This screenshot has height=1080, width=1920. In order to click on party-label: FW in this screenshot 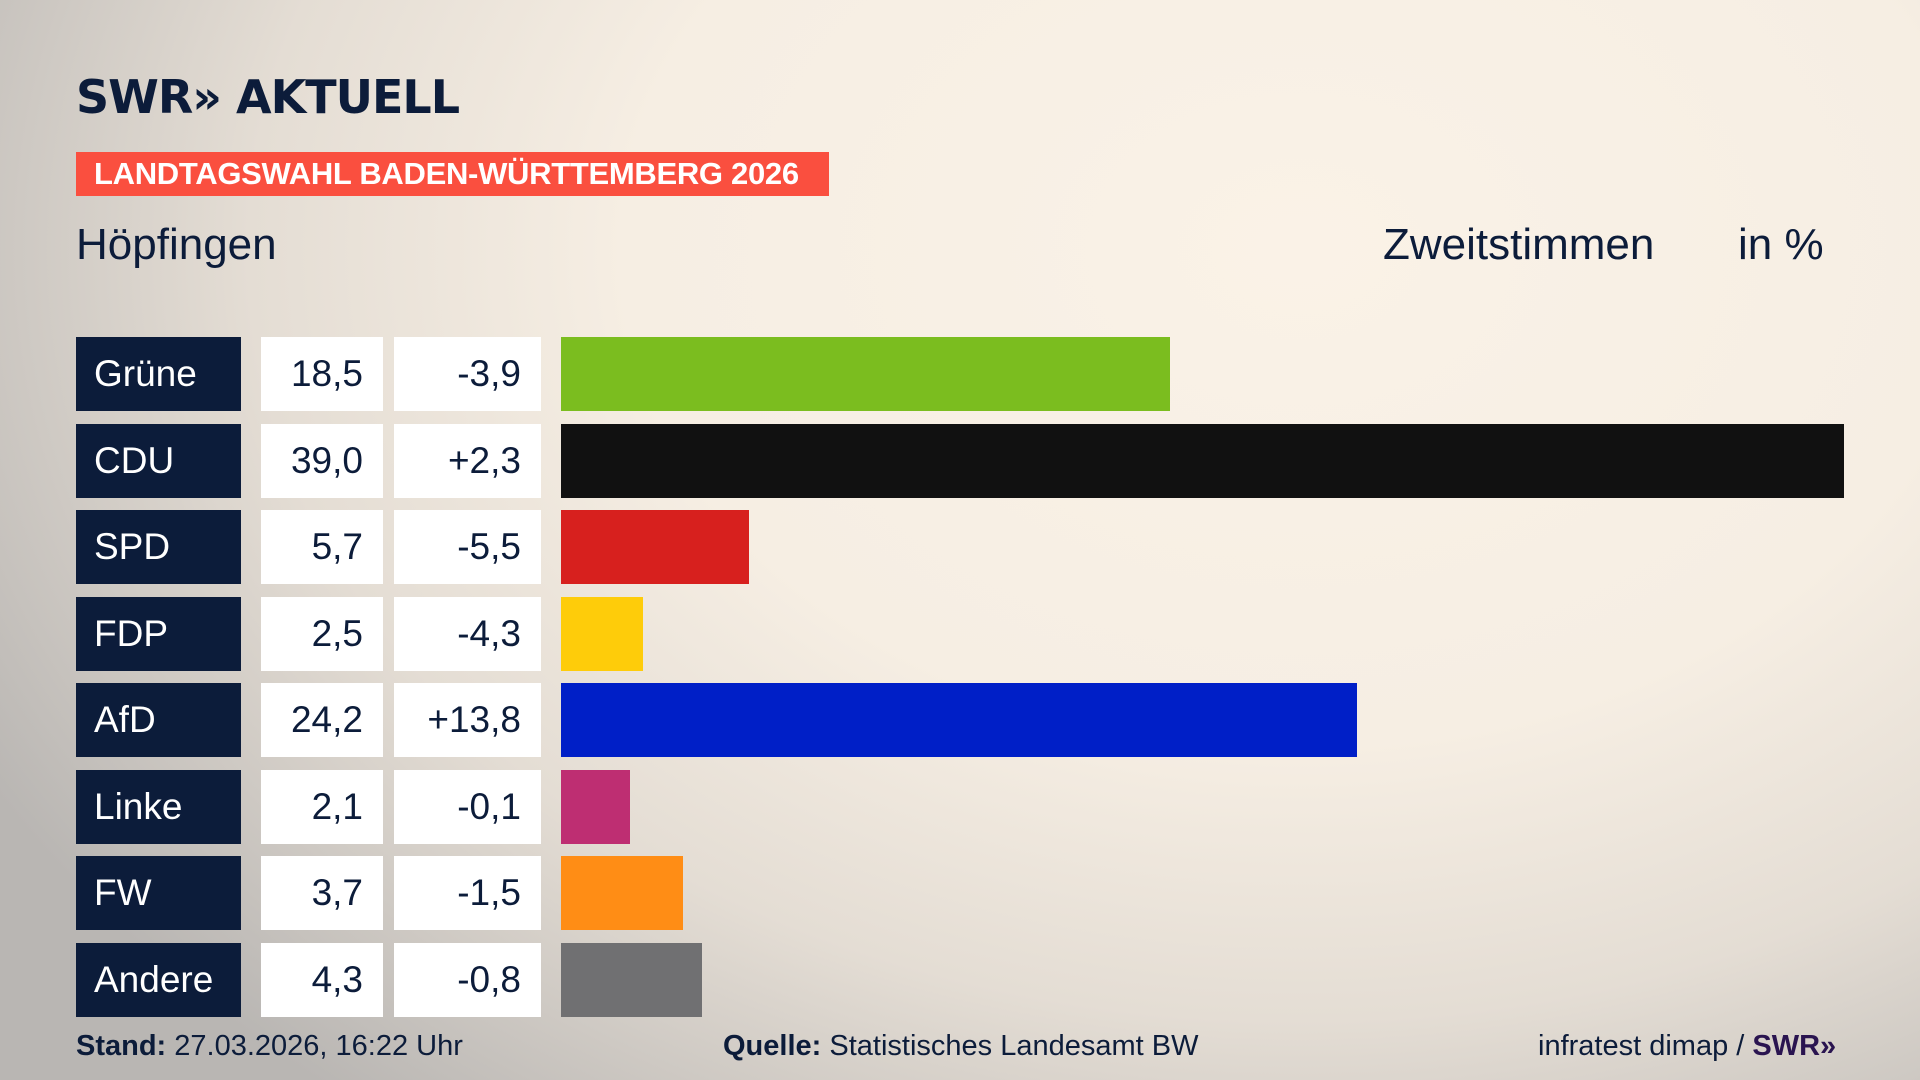, I will do `click(158, 893)`.